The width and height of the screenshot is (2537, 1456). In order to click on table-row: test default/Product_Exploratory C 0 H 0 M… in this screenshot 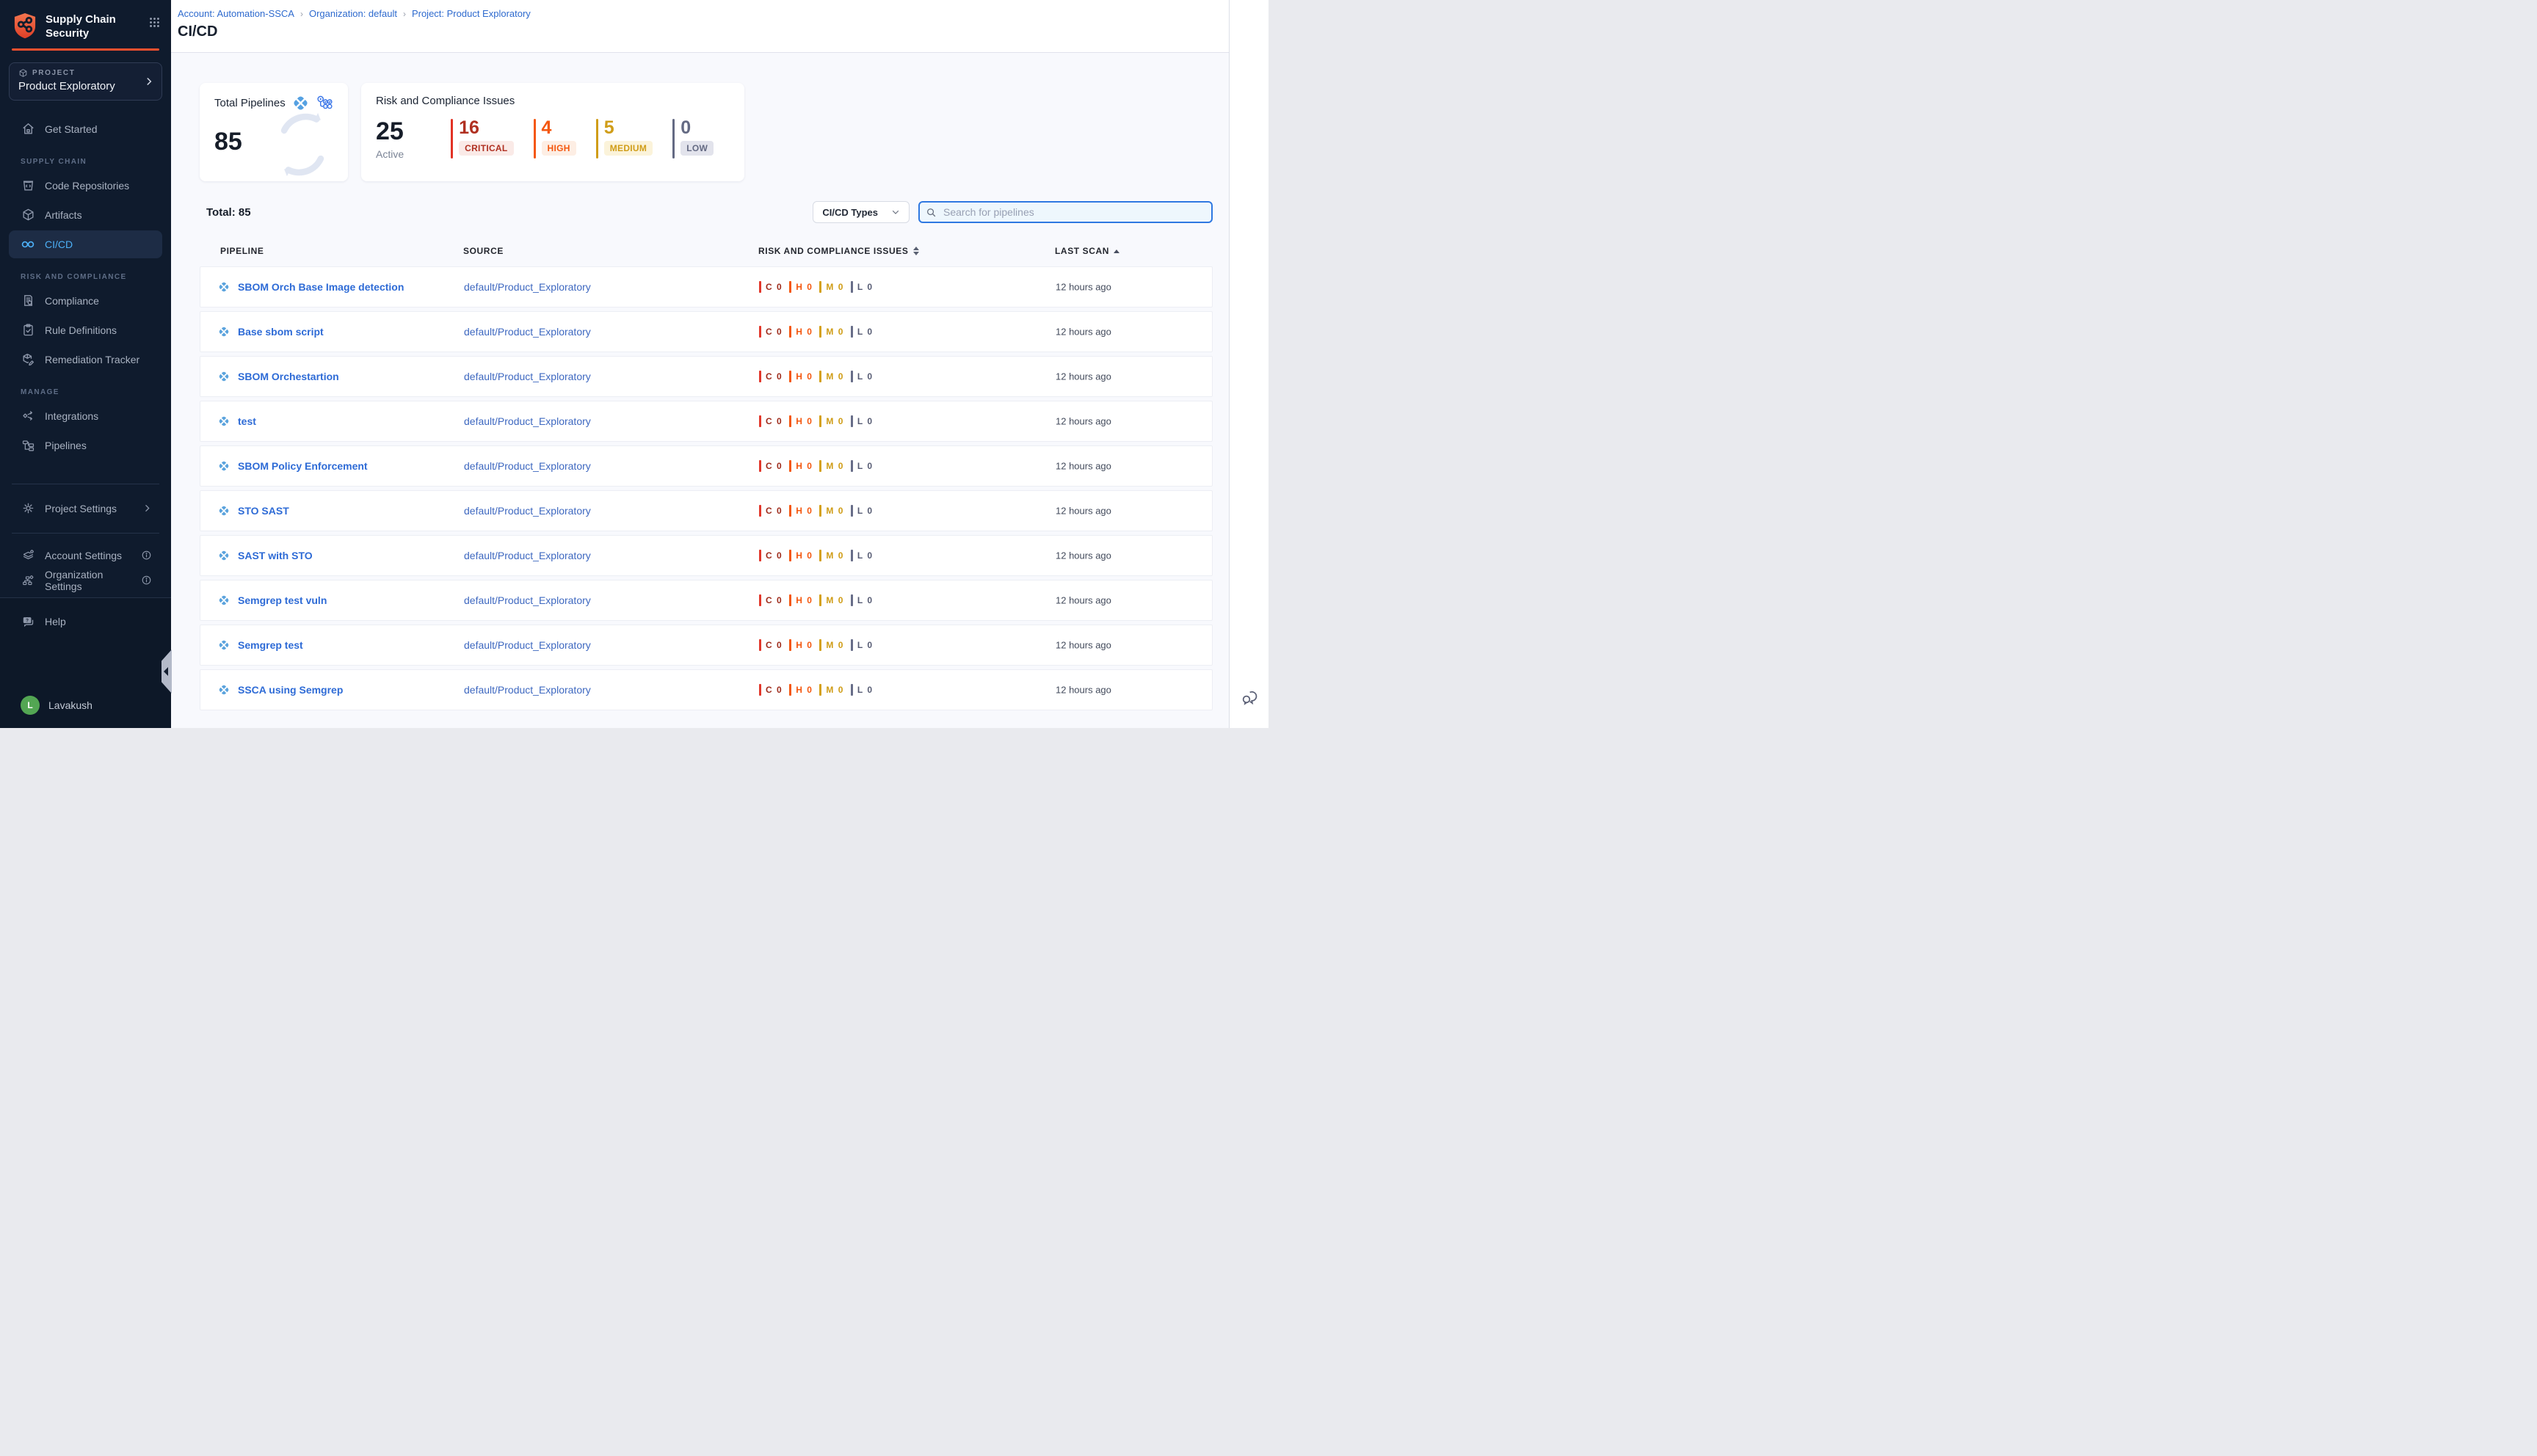, I will do `click(706, 421)`.